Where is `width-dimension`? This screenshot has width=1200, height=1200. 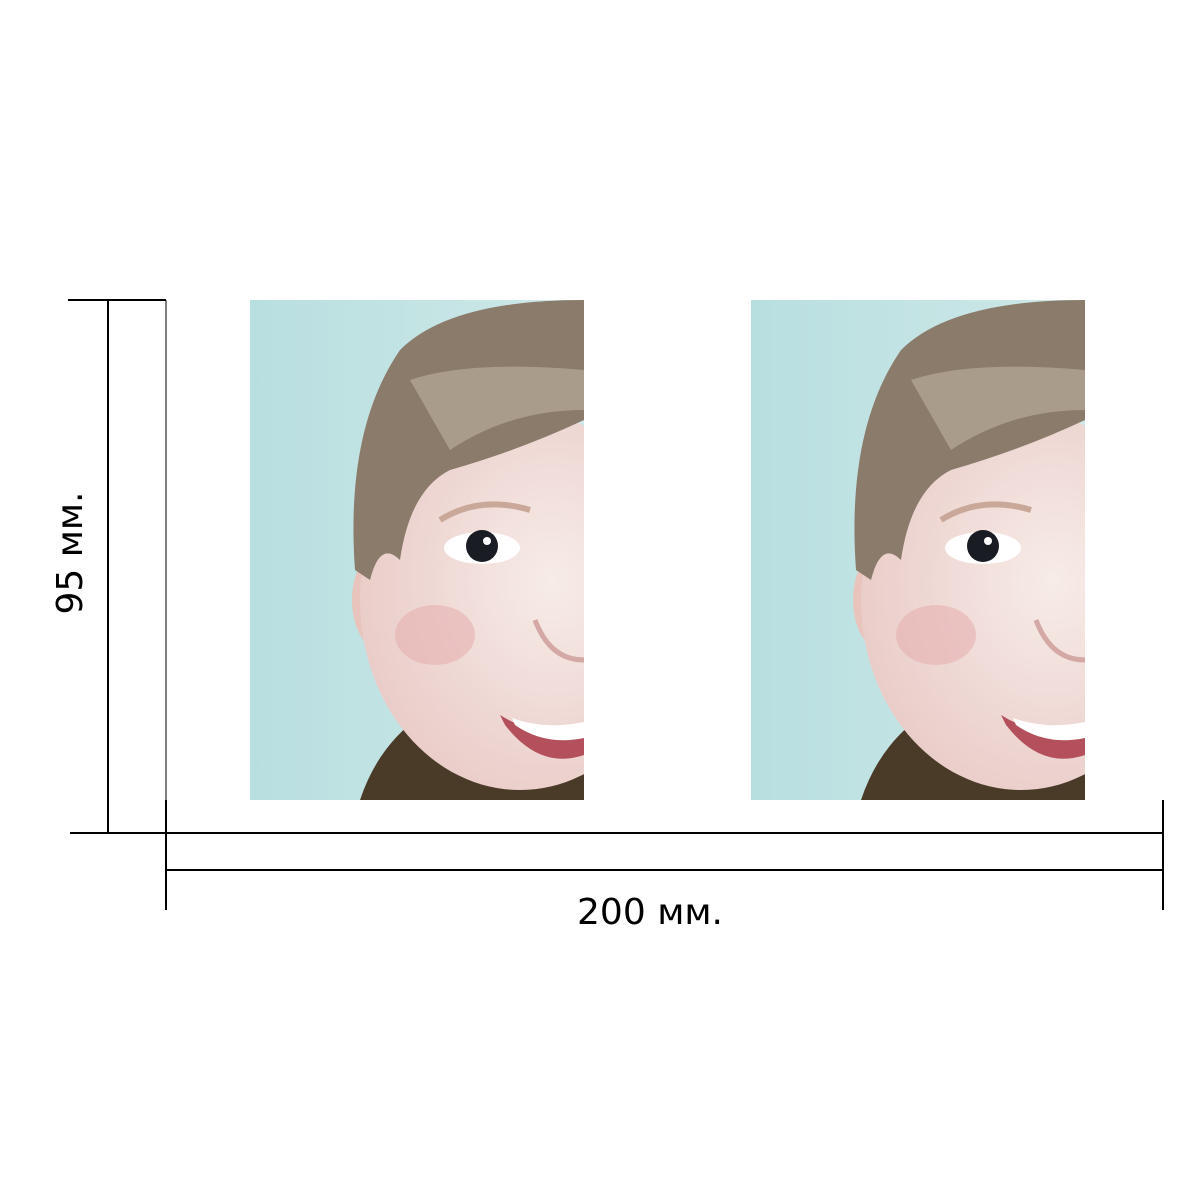
width-dimension is located at coordinates (664, 855).